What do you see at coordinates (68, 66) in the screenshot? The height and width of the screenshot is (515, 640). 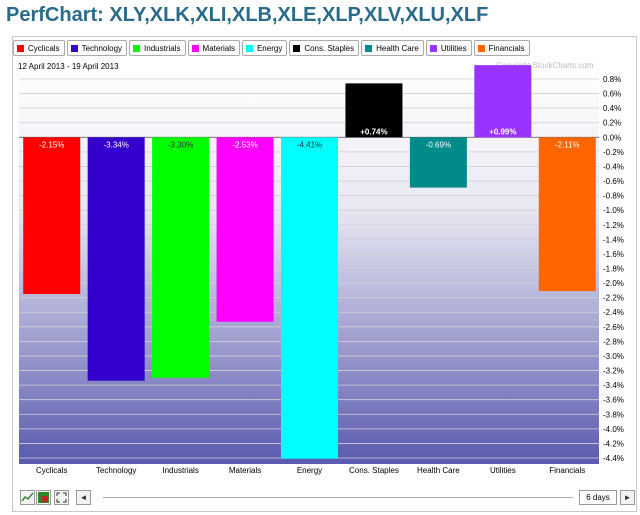 I see `date-range: 12 April 2013 - 19 April 2013` at bounding box center [68, 66].